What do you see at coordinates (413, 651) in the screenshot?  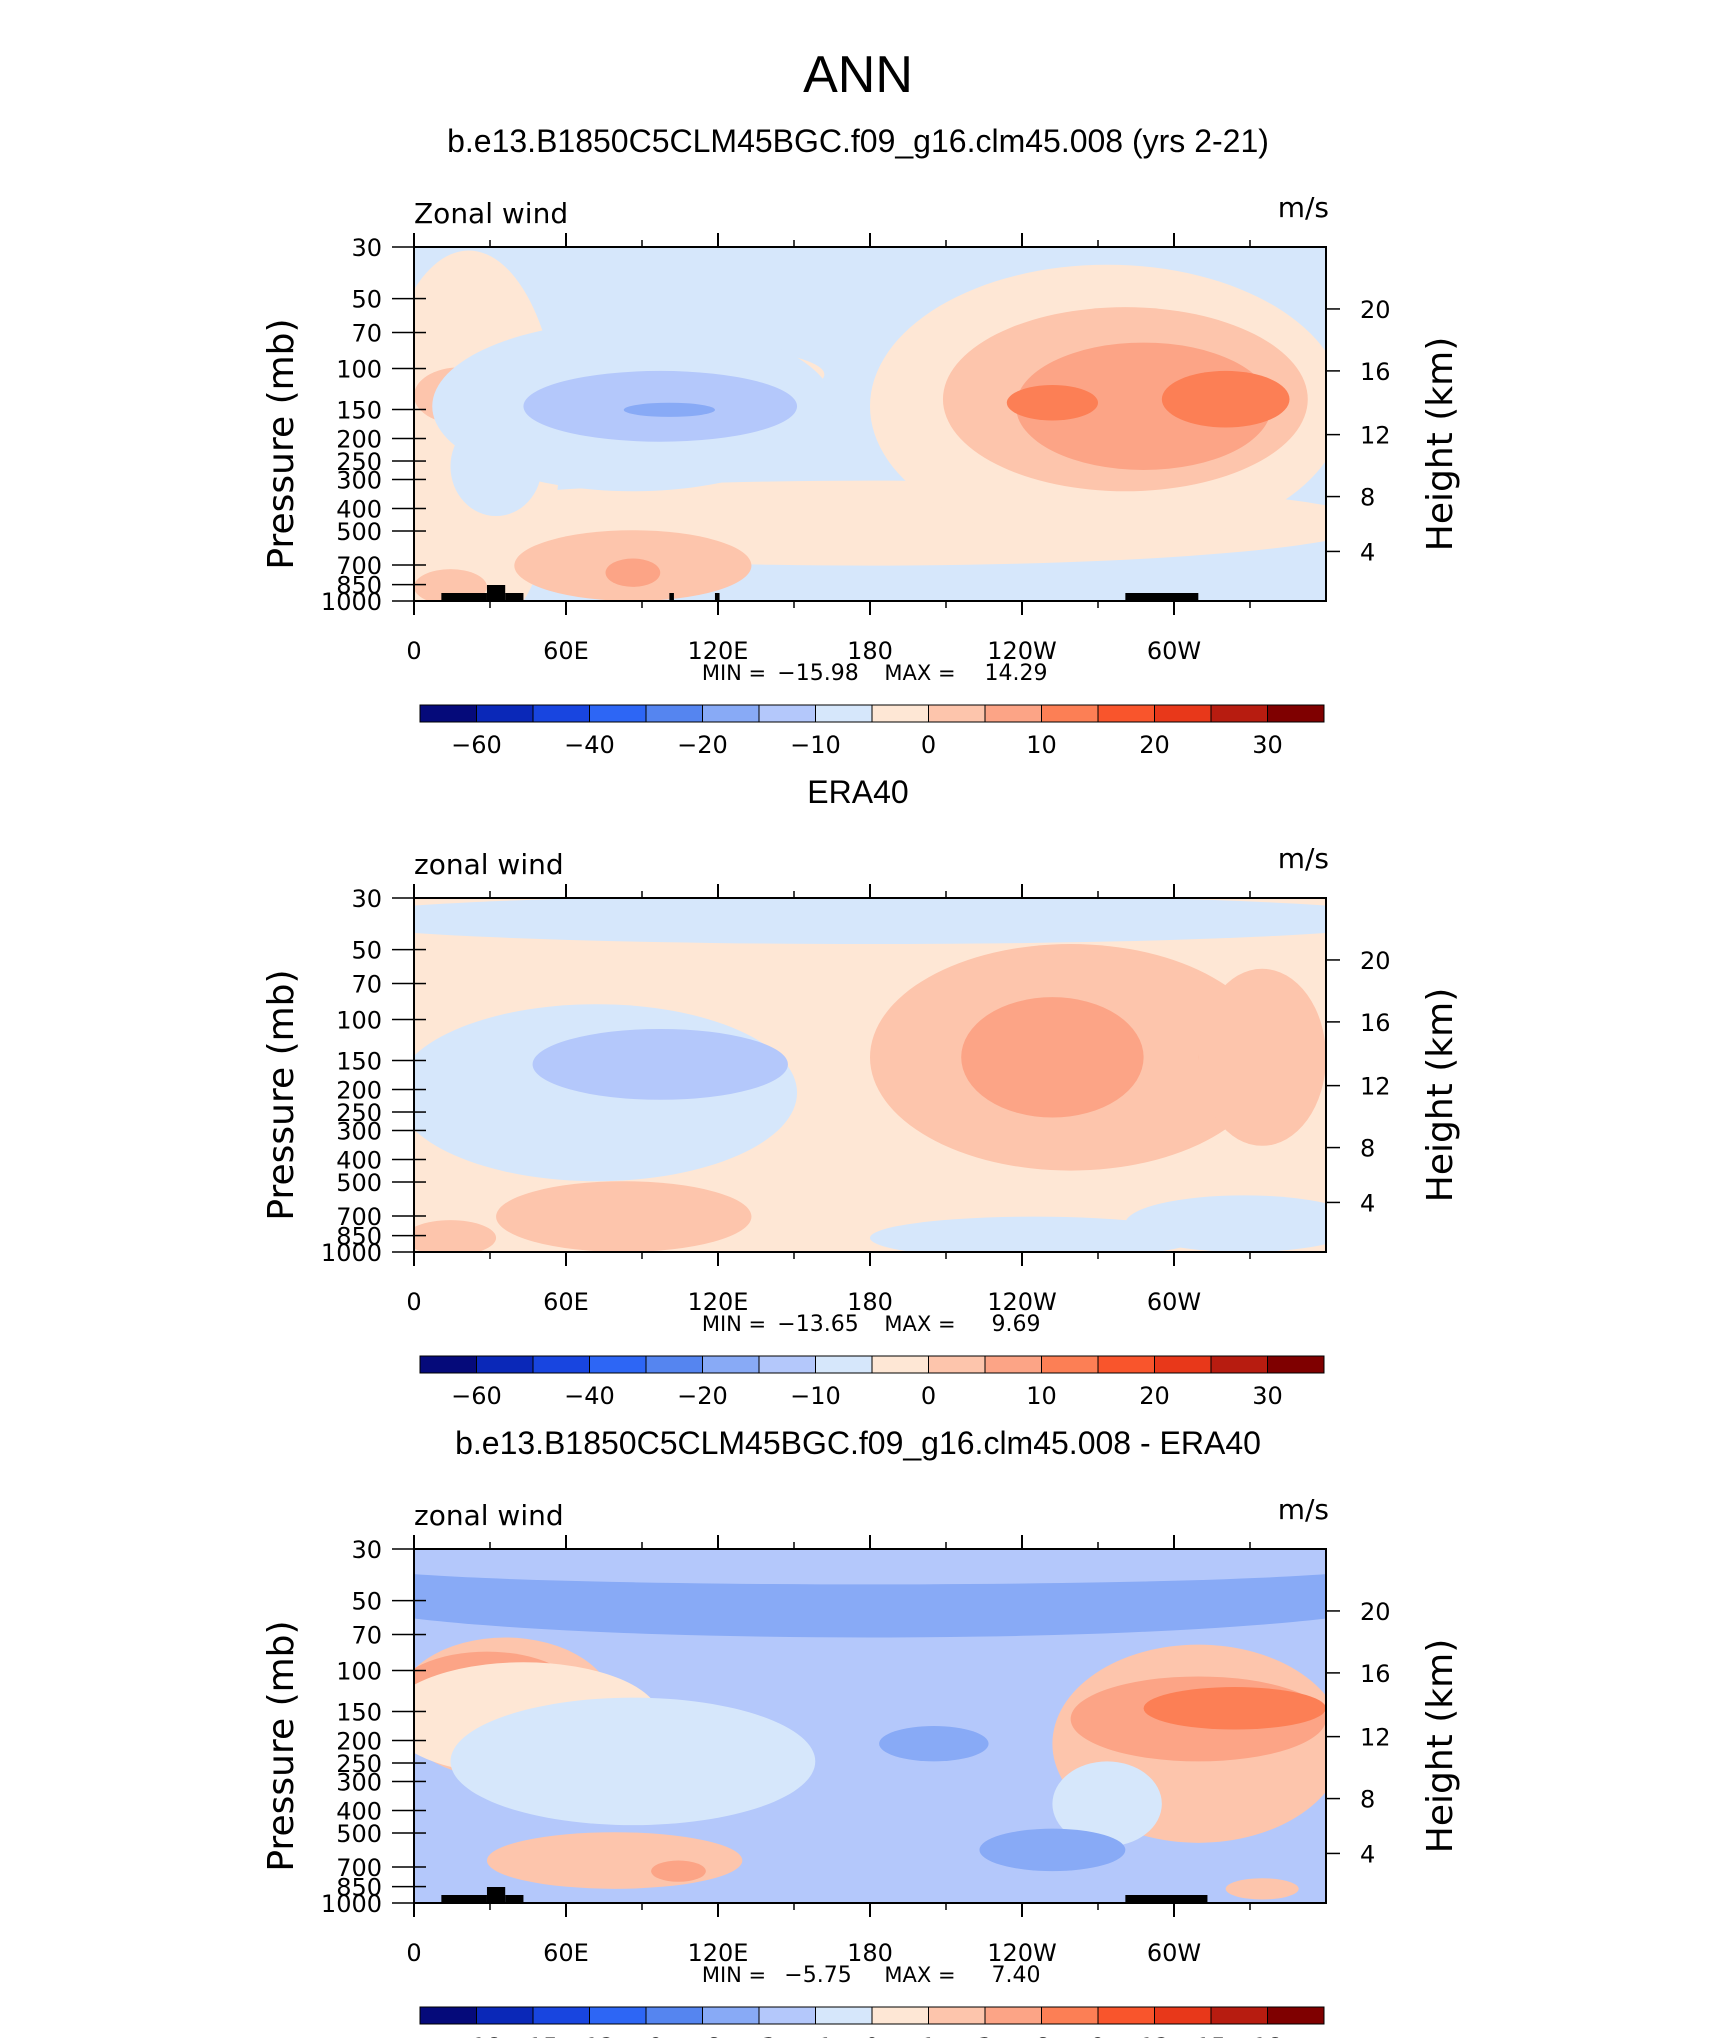 I see `x-tick-label: 0` at bounding box center [413, 651].